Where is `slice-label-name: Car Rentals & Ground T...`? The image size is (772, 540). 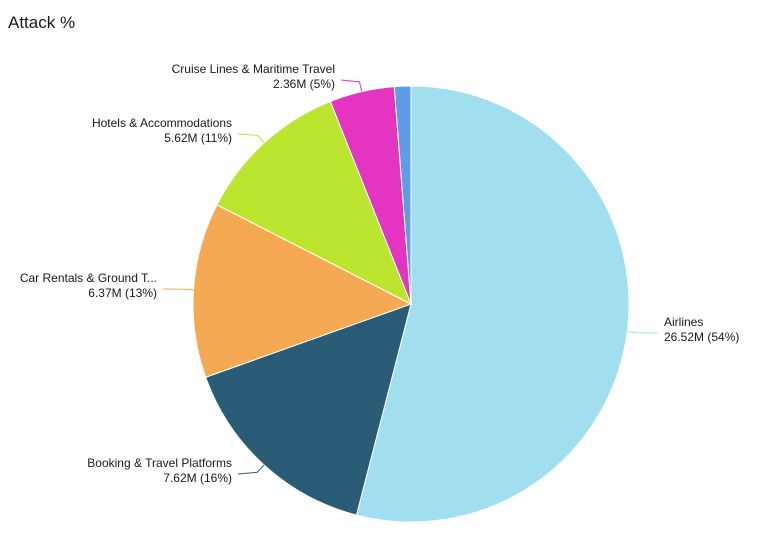 slice-label-name: Car Rentals & Ground T... is located at coordinates (88, 278).